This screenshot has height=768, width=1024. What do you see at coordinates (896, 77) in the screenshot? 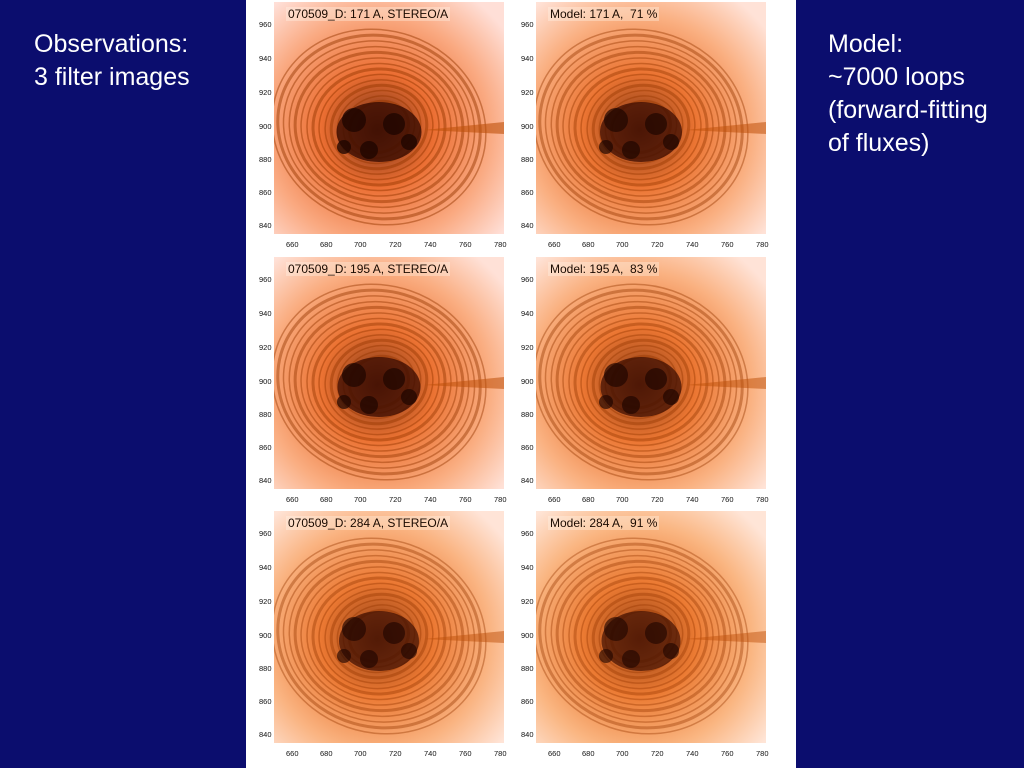
I see `model-line-2: ~7000 loops` at bounding box center [896, 77].